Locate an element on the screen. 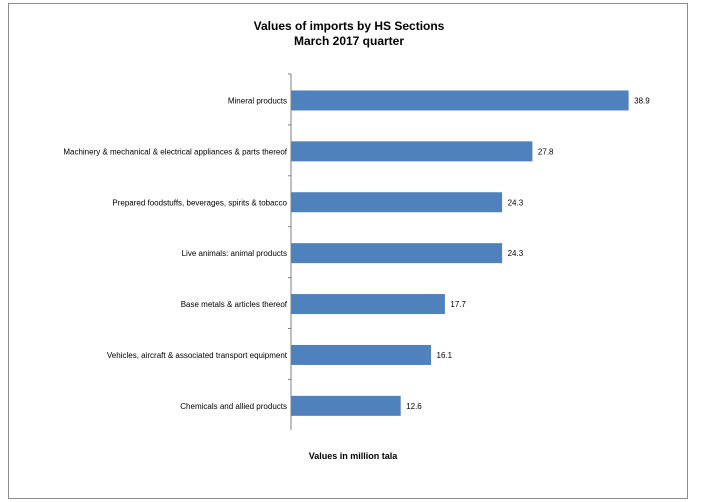 This screenshot has height=502, width=701. category-label: Mineral products is located at coordinates (257, 100).